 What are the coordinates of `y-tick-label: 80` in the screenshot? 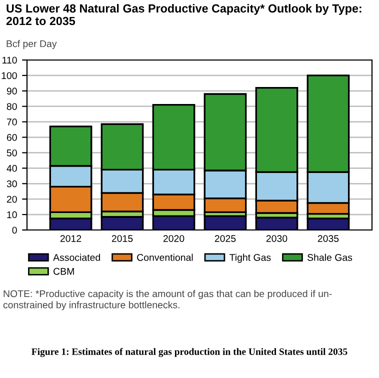 It's located at (11, 106).